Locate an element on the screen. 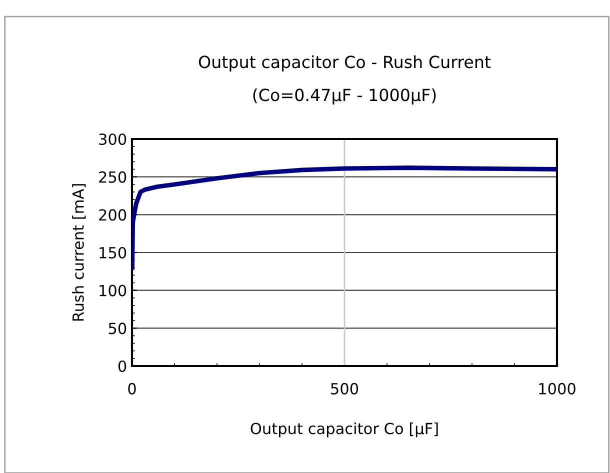 The width and height of the screenshot is (610, 473). x-axis-title: Output capacitor Co [μF] is located at coordinates (344, 430).